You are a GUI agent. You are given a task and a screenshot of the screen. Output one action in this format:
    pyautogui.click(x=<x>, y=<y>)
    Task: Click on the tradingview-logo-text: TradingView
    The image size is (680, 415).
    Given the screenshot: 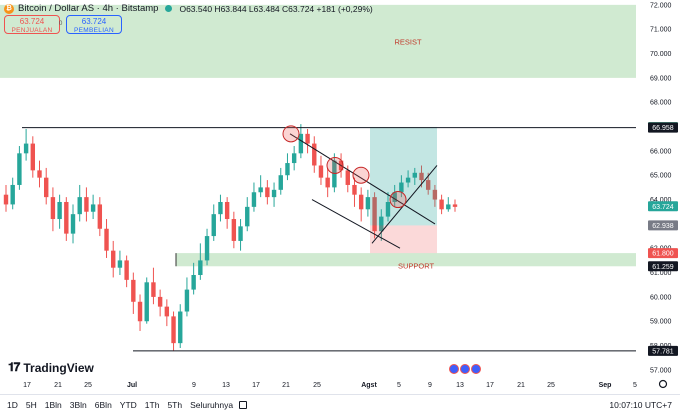 What is the action you would take?
    pyautogui.click(x=58, y=367)
    